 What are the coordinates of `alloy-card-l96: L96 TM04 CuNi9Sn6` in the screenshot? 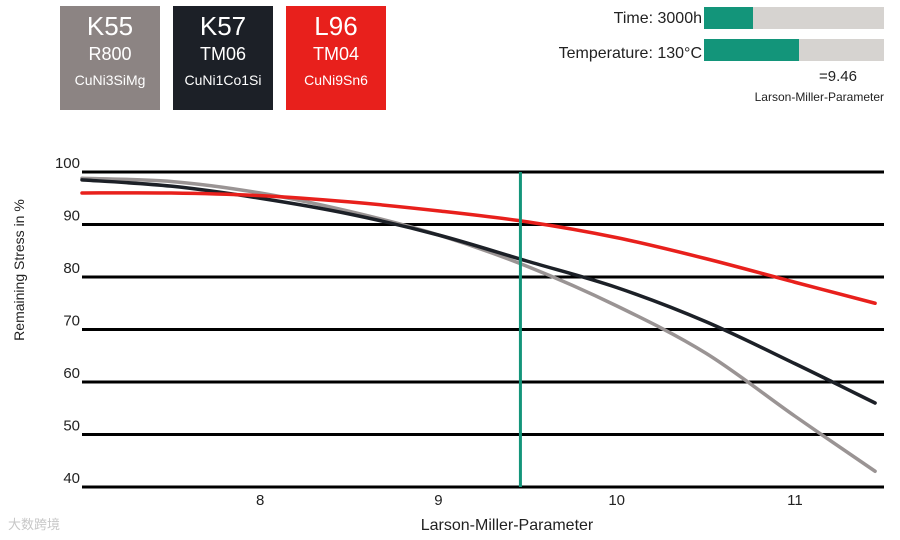 It's located at (336, 58).